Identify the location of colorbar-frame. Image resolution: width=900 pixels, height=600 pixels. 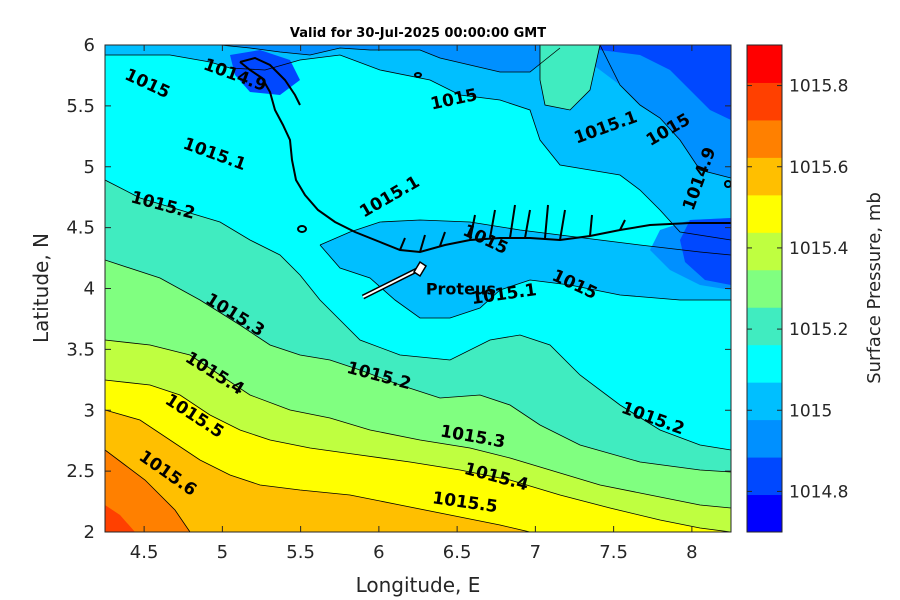
(764, 288).